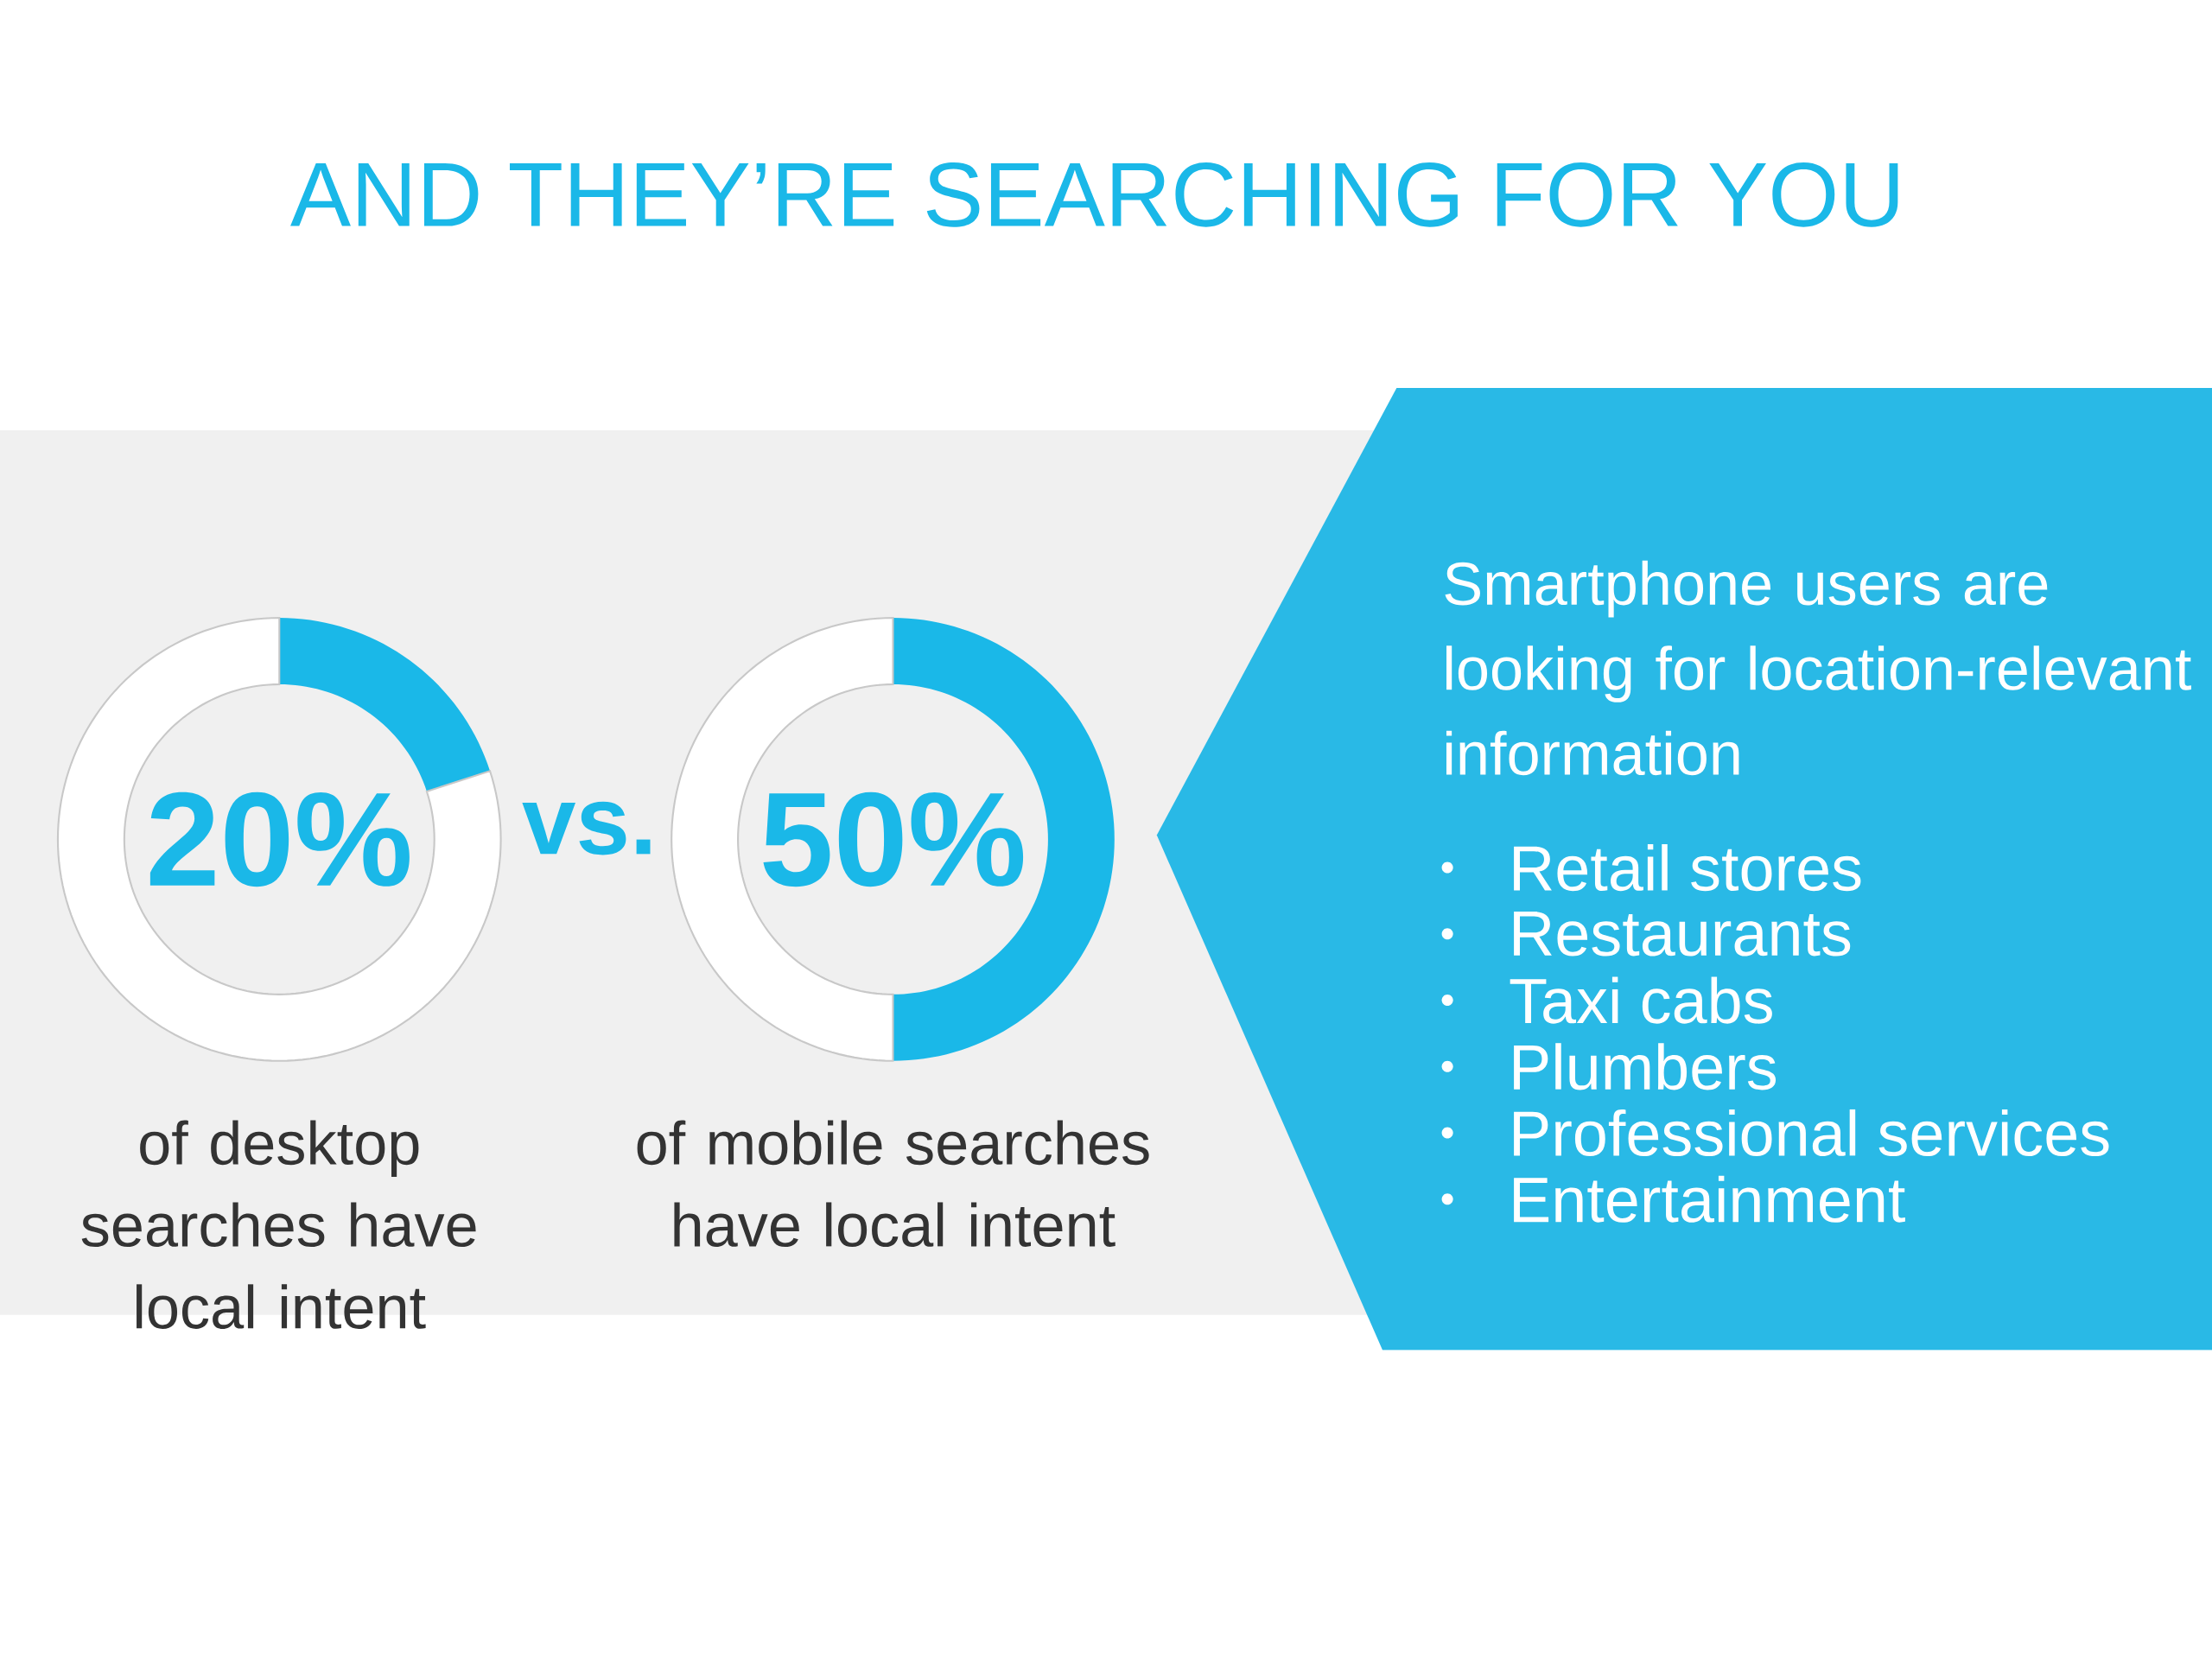 This screenshot has width=2212, height=1659. Describe the element at coordinates (893, 839) in the screenshot. I see `data-label: 50%` at that location.